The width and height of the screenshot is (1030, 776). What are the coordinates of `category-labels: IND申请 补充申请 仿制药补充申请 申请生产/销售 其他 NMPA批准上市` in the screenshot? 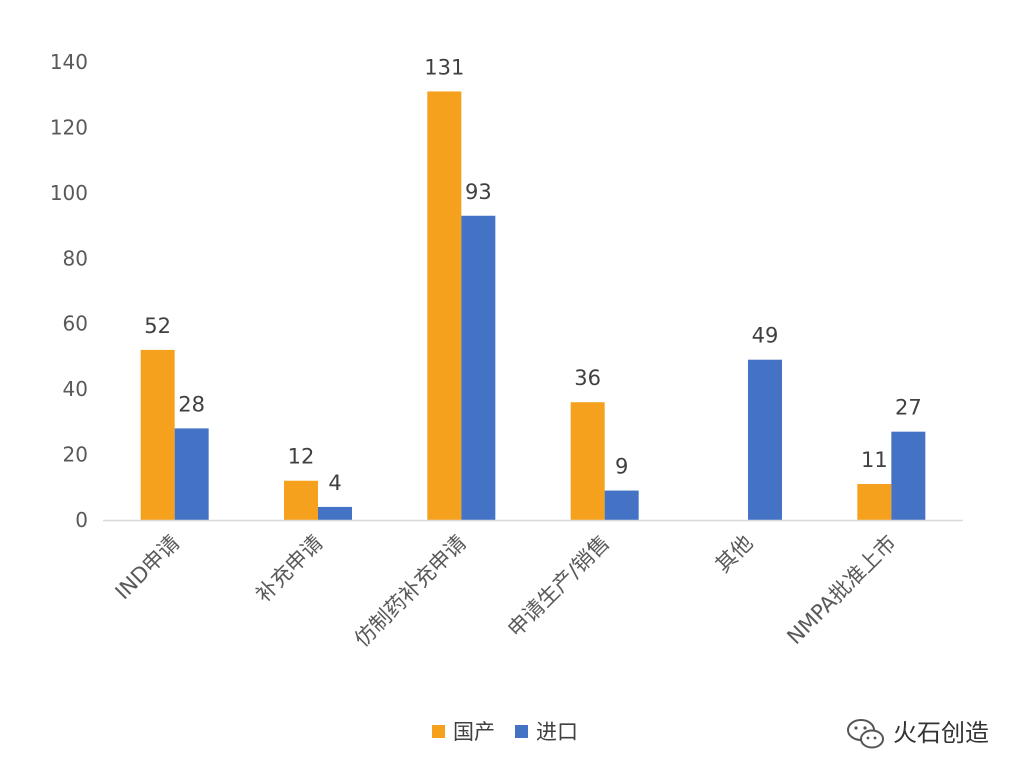 It's located at (506, 591).